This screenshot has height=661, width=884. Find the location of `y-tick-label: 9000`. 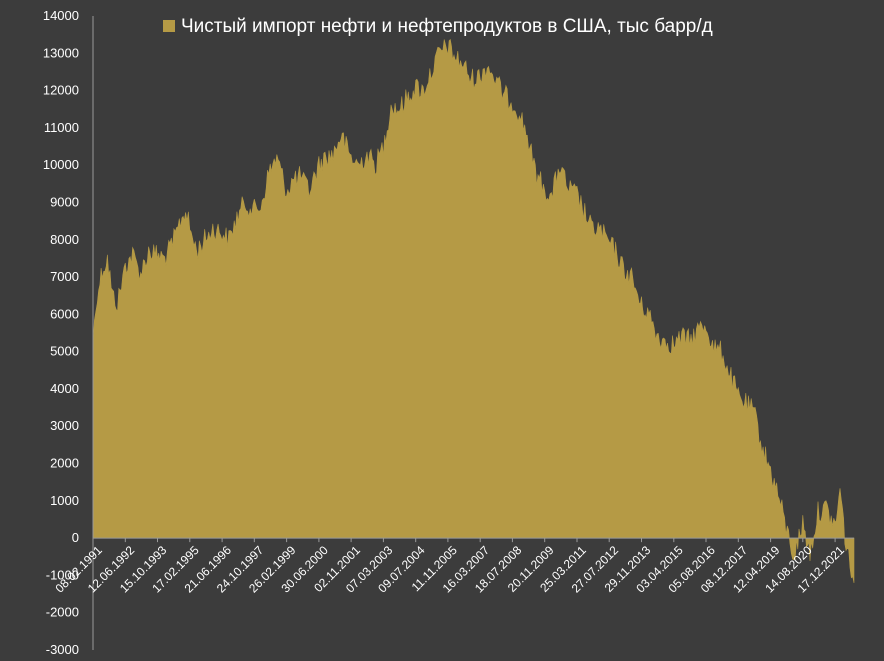

y-tick-label: 9000 is located at coordinates (64, 202).